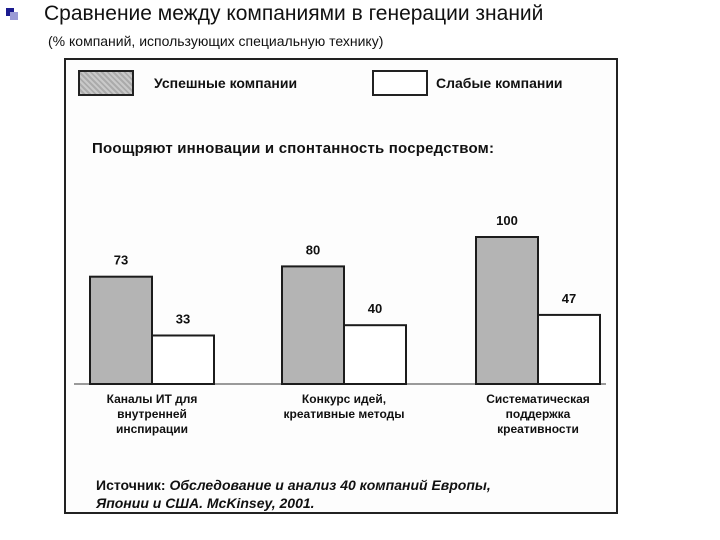 This screenshot has width=720, height=540. Describe the element at coordinates (152, 399) in the screenshot. I see `category-label-1-line-1: Каналы ИТ для` at that location.